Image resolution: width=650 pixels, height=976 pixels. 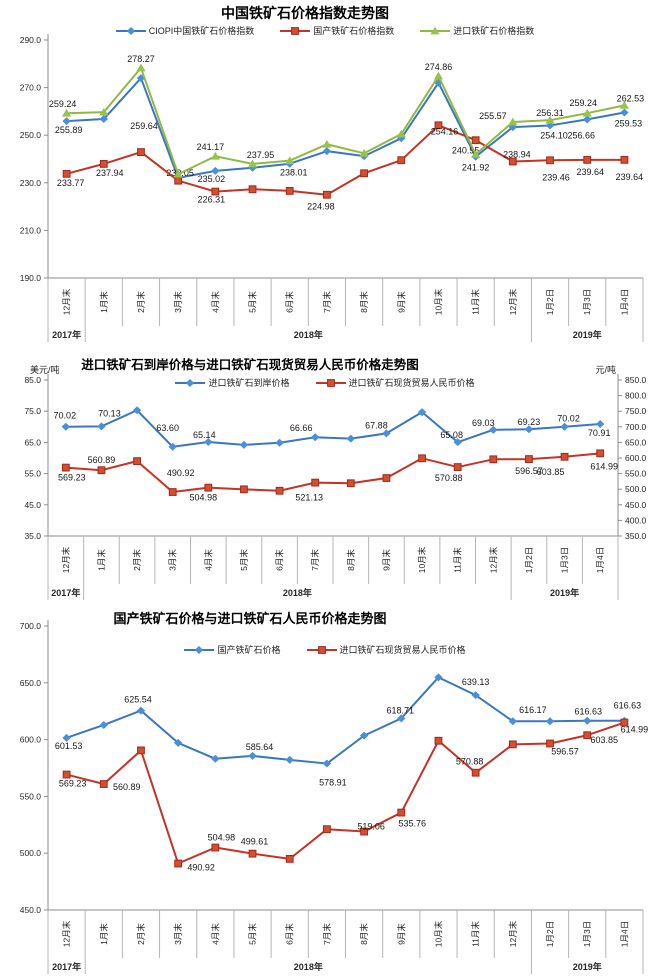 I want to click on svg-text: 235.02, so click(x=212, y=179).